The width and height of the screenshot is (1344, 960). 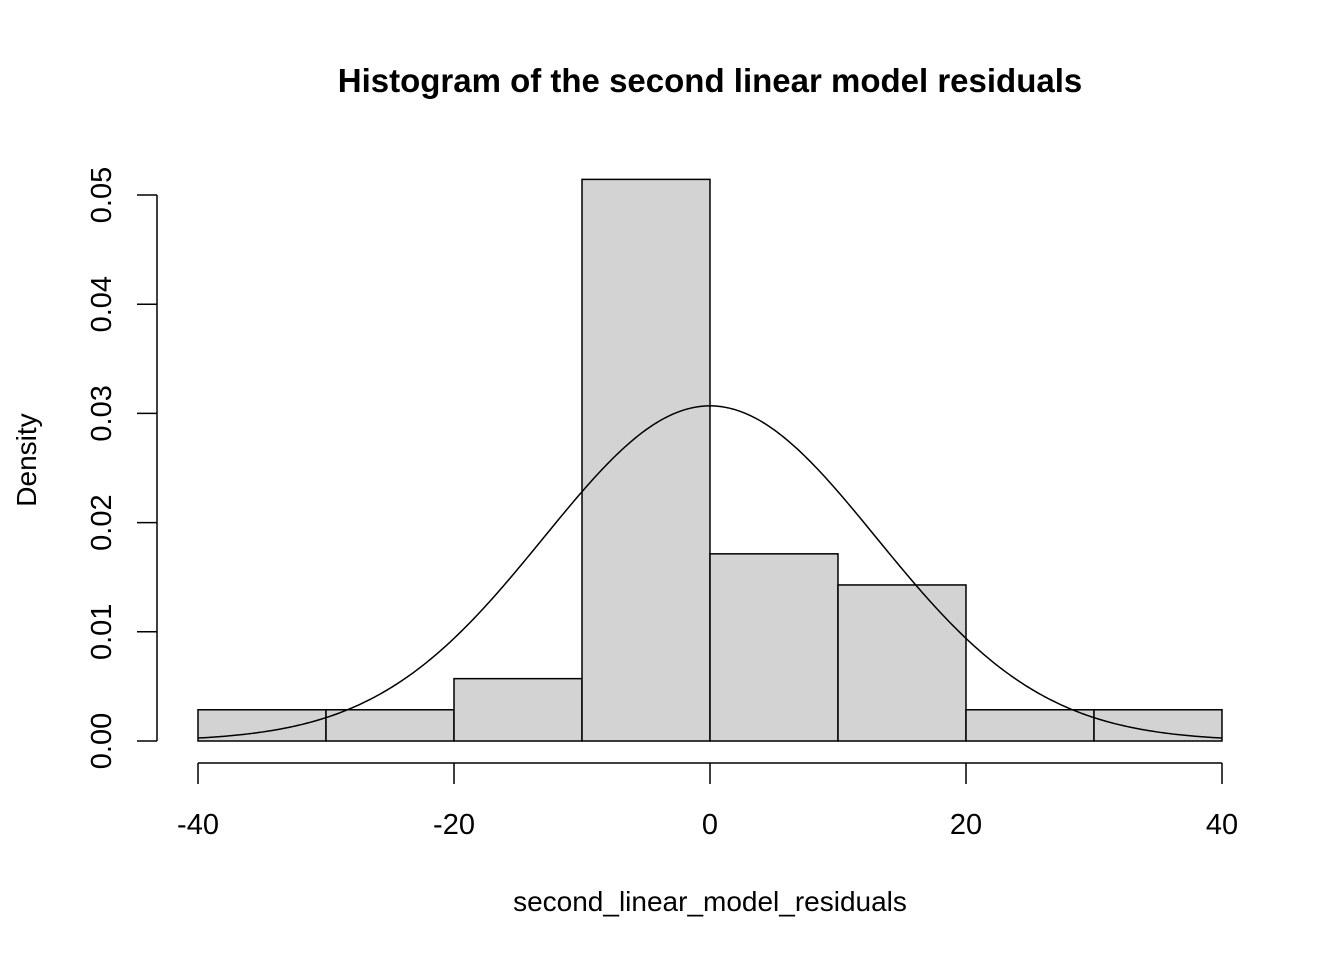 What do you see at coordinates (122, 468) in the screenshot?
I see `y-axis: 0.00 0.01 0.02 0.03 0.04 0.05` at bounding box center [122, 468].